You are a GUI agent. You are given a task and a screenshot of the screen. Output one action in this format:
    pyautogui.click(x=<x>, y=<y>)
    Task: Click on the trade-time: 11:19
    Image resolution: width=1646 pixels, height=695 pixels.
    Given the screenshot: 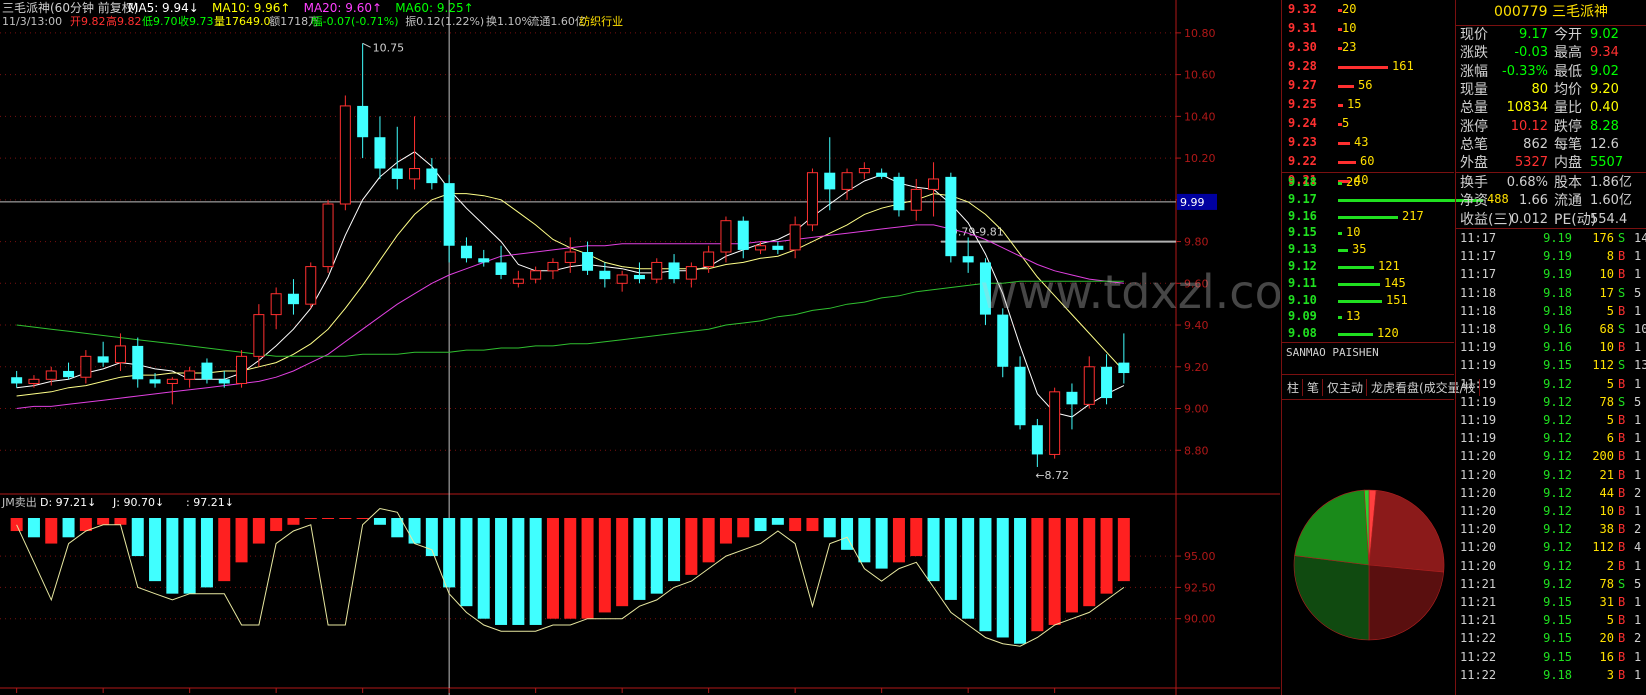 What is the action you would take?
    pyautogui.click(x=1478, y=401)
    